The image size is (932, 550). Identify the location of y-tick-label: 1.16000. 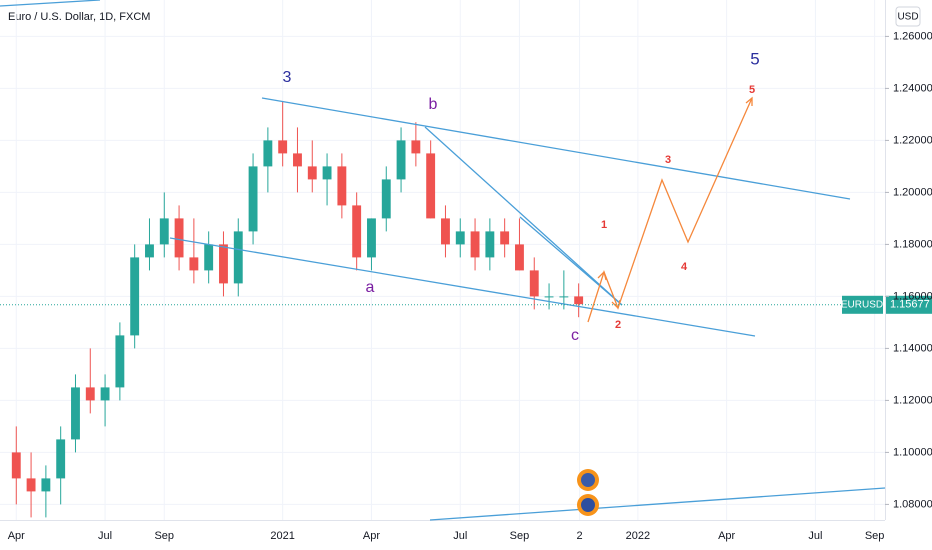
(912, 296).